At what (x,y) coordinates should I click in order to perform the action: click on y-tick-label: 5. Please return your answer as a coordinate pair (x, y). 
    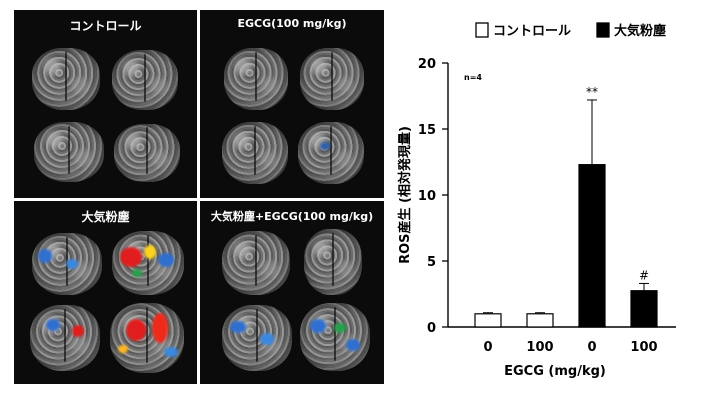
    Looking at the image, I should click on (431, 262).